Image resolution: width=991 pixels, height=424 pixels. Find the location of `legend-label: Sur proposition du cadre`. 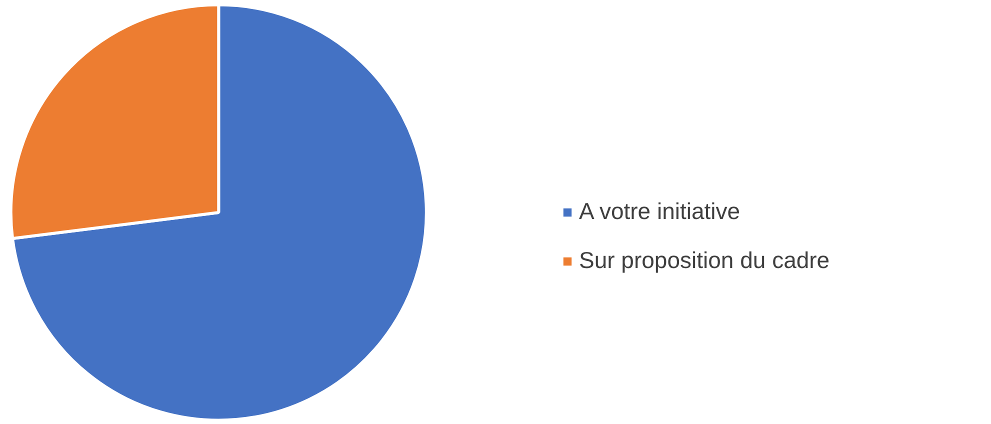

legend-label: Sur proposition du cadre is located at coordinates (704, 260).